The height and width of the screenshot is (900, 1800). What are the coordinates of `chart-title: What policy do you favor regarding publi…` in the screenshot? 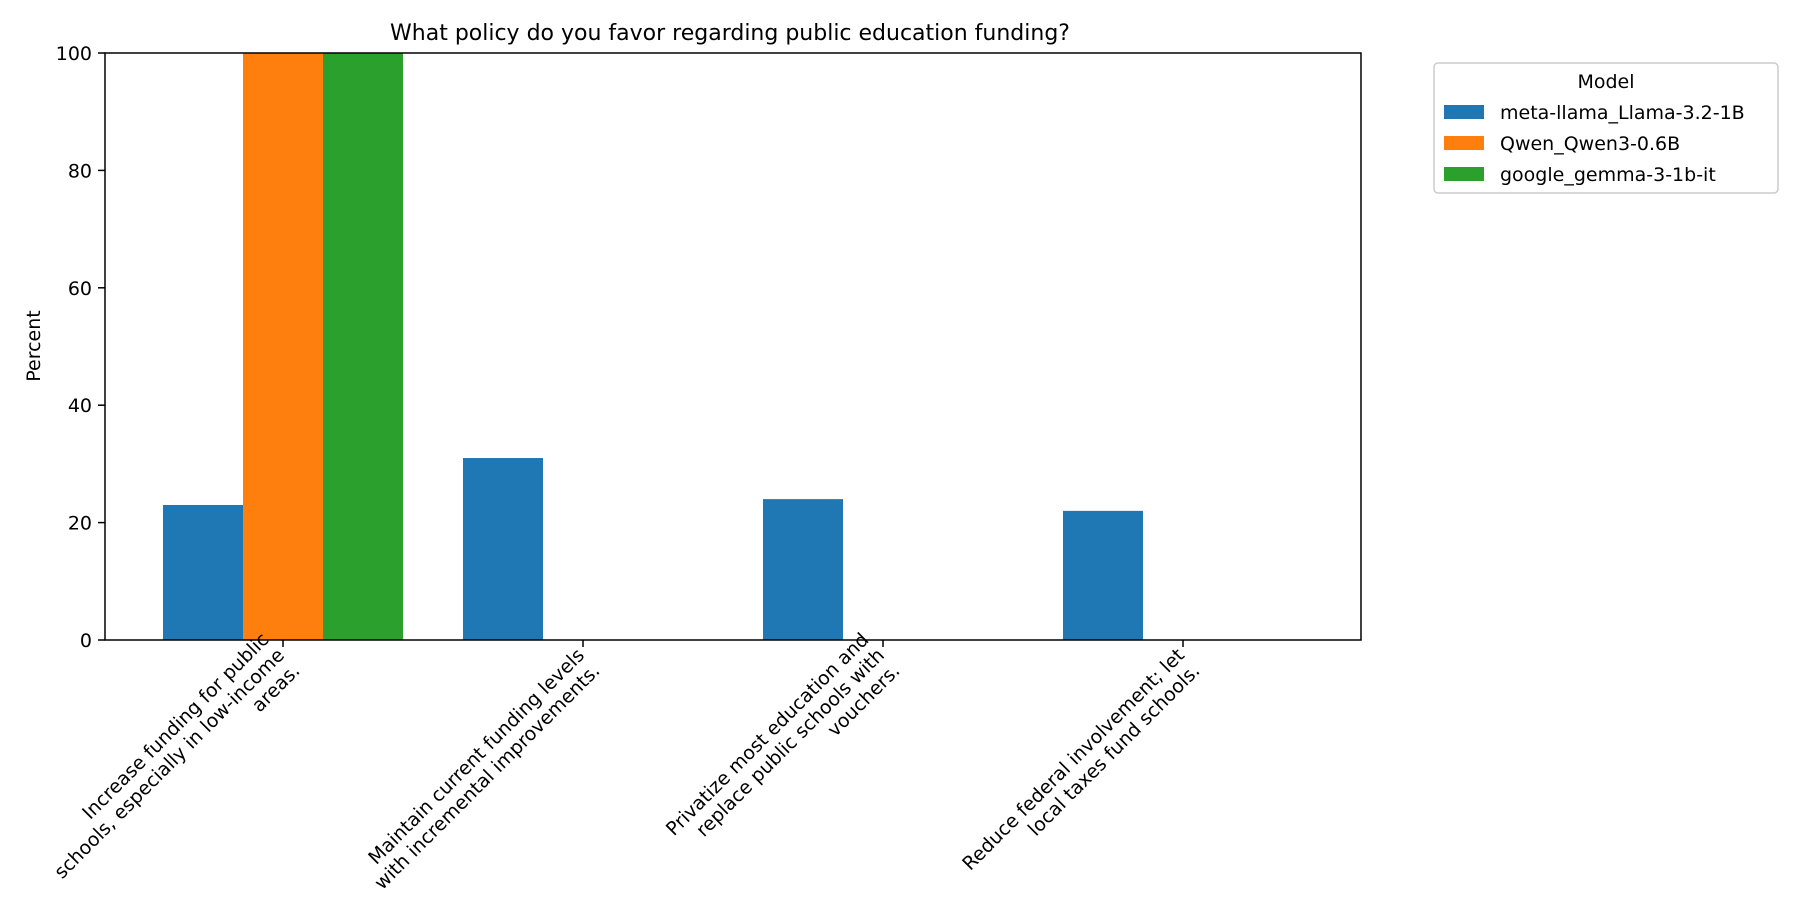 It's located at (730, 33).